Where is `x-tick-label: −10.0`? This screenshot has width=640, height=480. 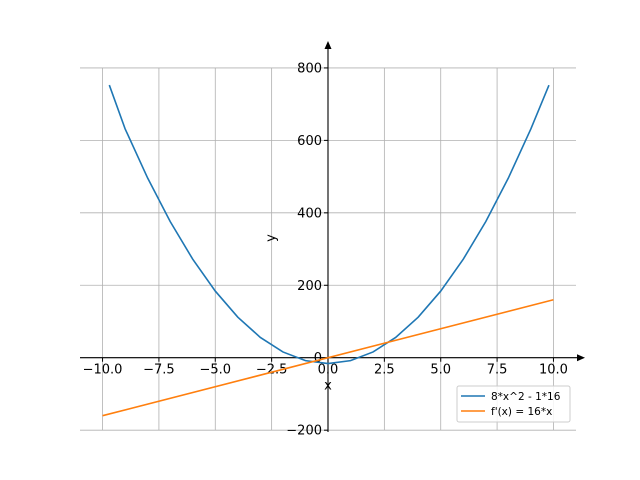
x-tick-label: −10.0 is located at coordinates (103, 370).